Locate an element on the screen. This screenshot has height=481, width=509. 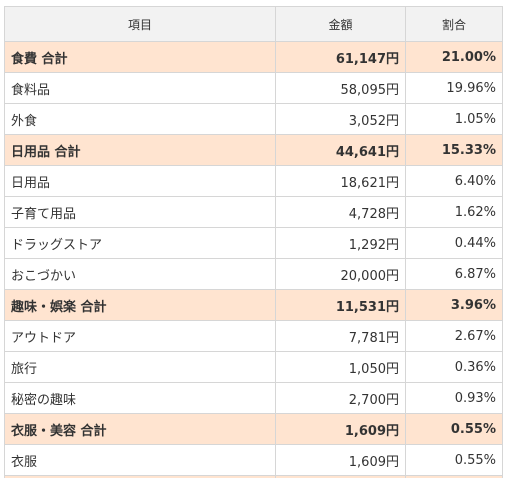
item-cell: 秘密の趣味 is located at coordinates (140, 398).